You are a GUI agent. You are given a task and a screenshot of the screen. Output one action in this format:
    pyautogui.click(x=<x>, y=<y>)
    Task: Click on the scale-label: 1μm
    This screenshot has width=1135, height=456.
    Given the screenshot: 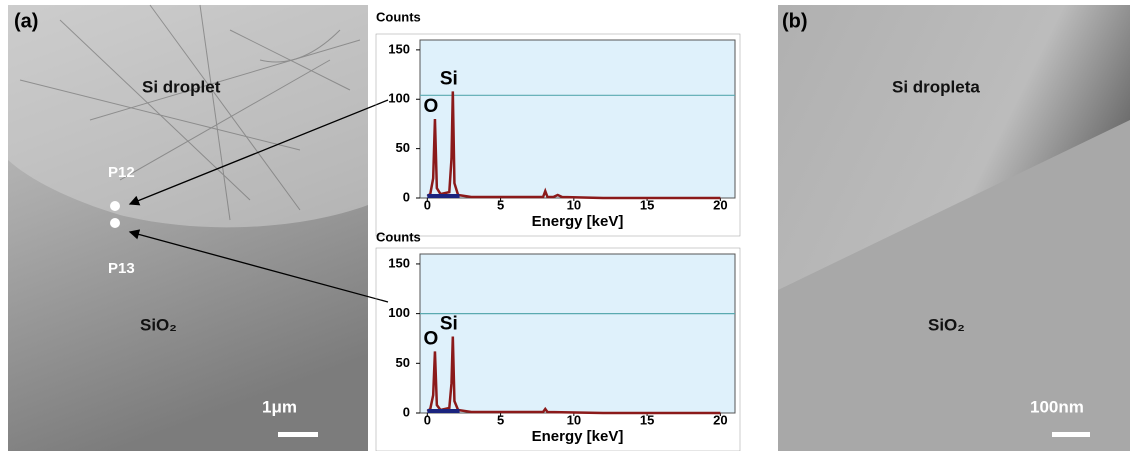 What is the action you would take?
    pyautogui.click(x=279, y=406)
    